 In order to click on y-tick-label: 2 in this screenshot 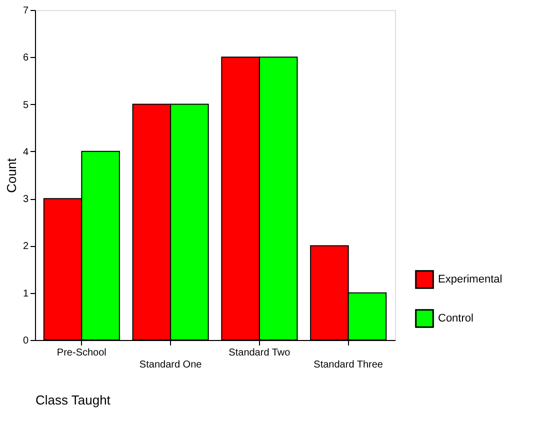, I will do `click(25, 246)`.